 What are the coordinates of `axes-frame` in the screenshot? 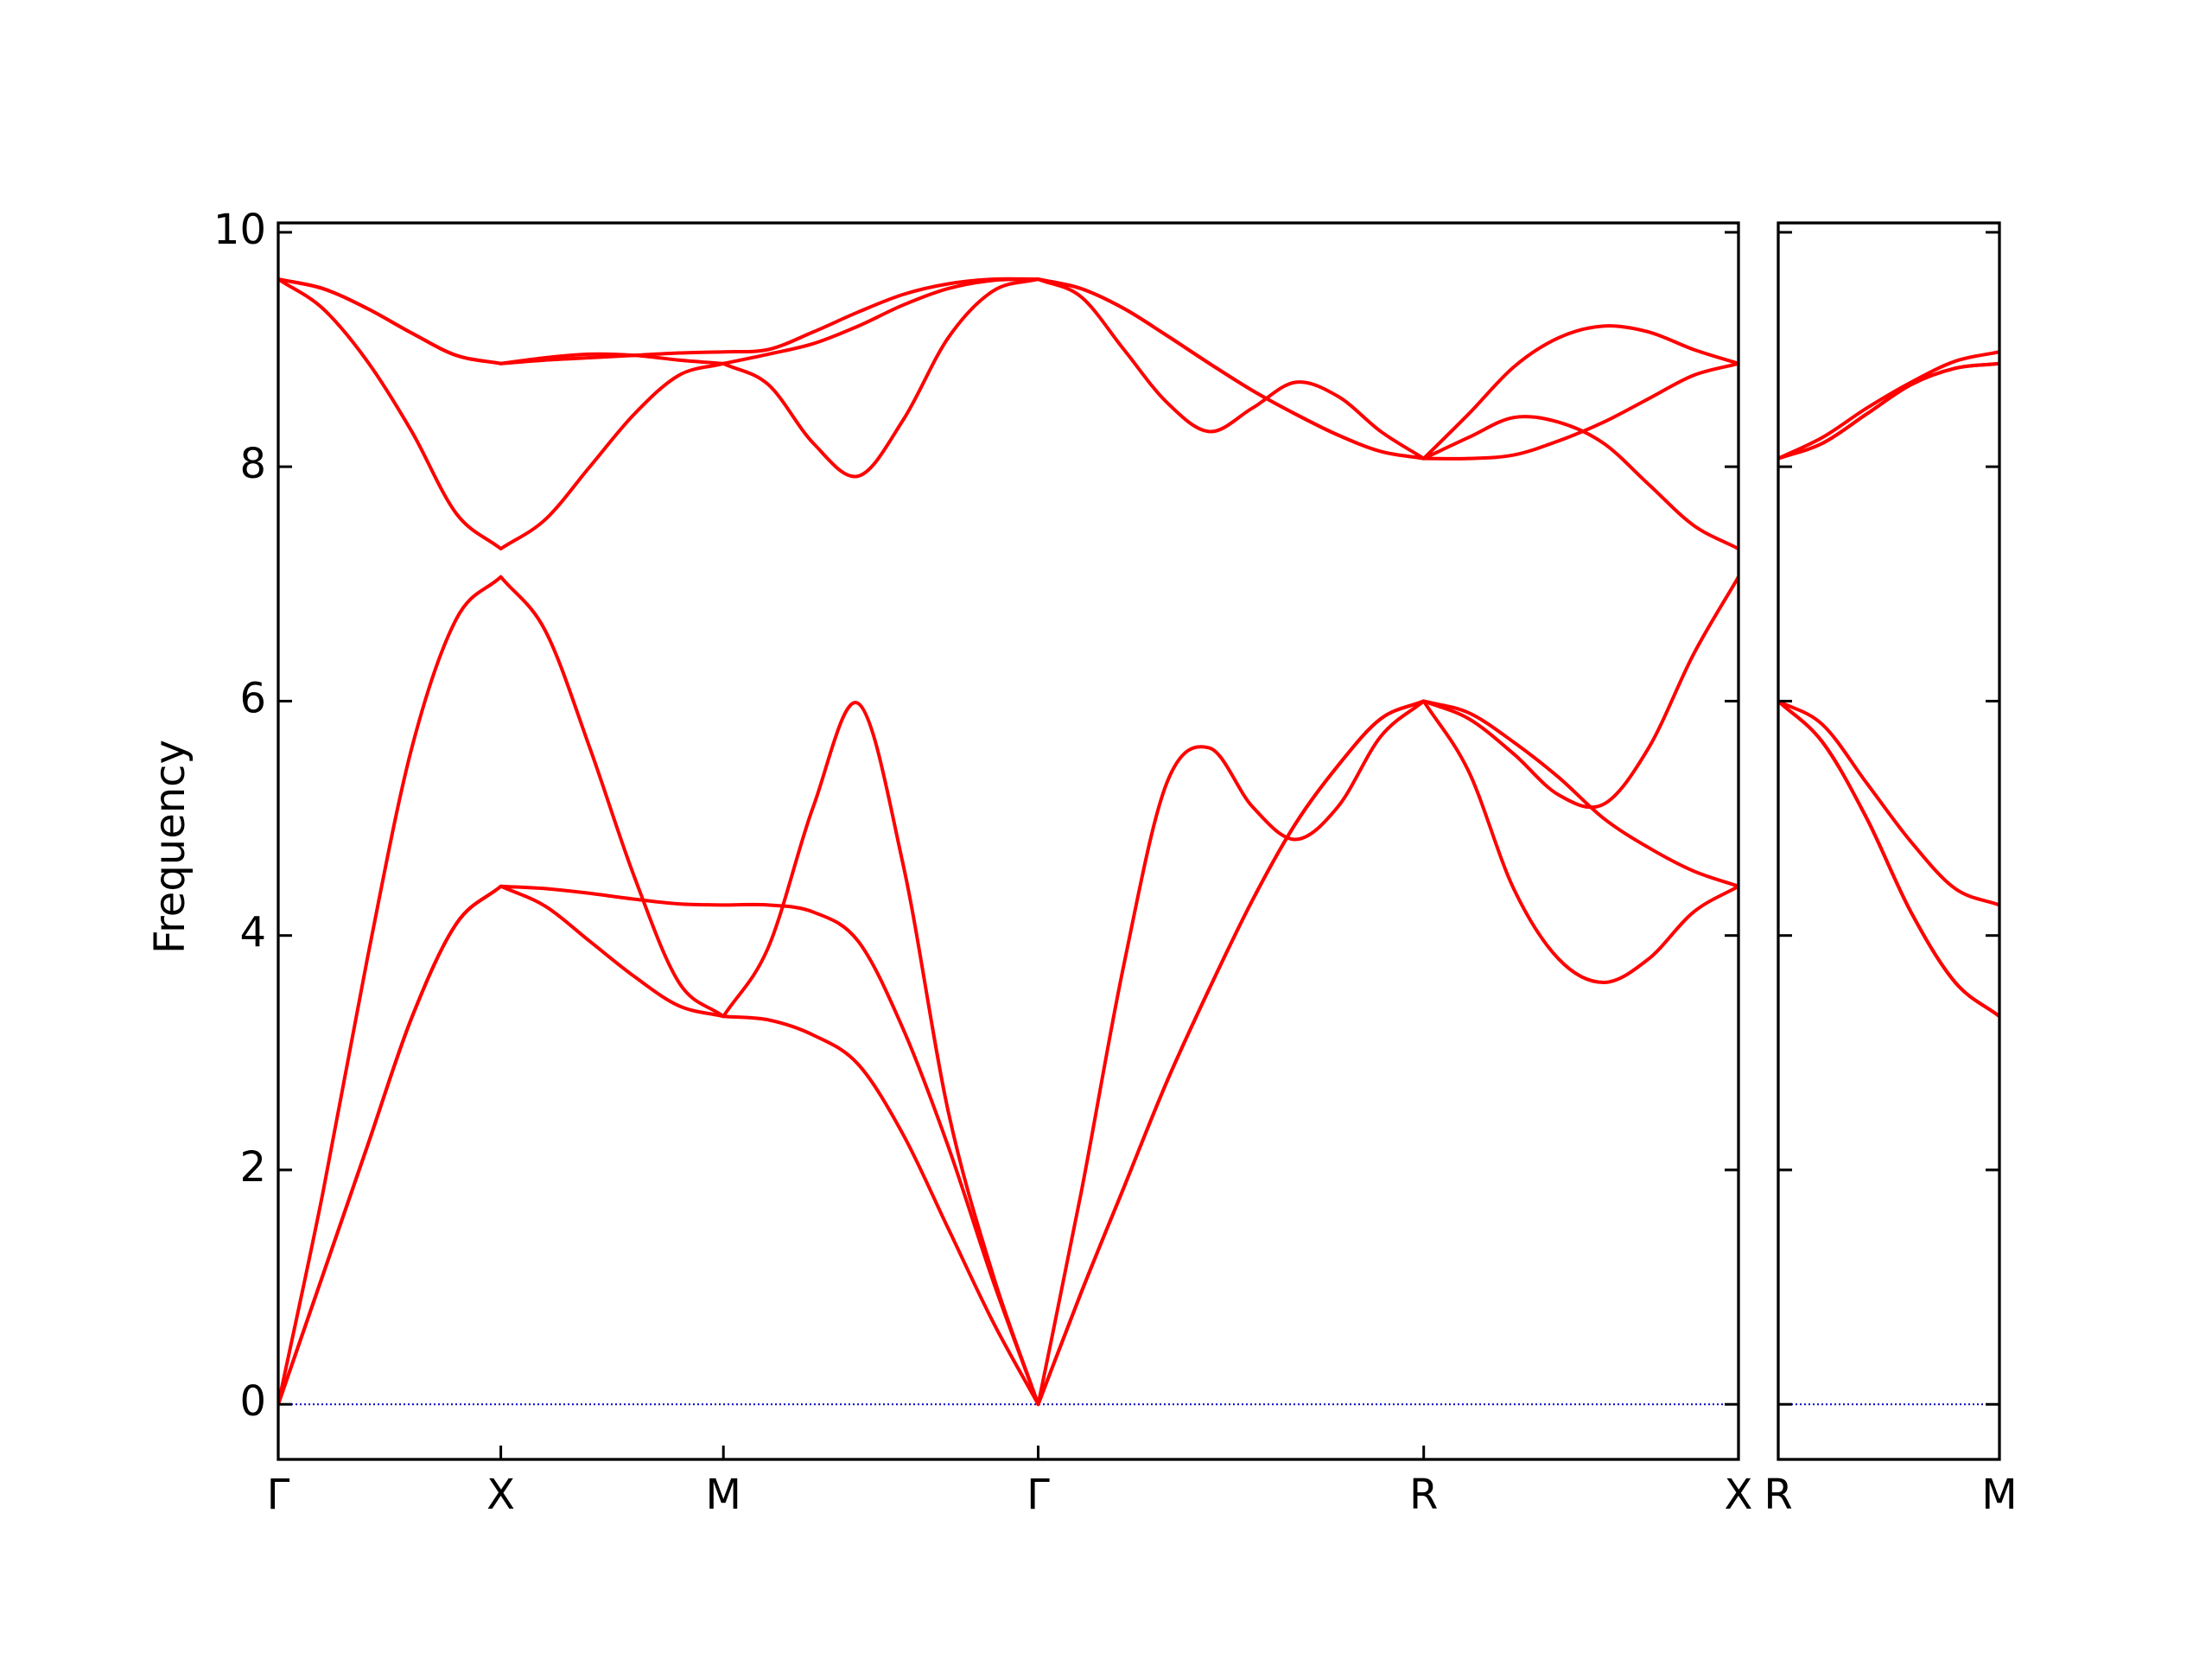 It's located at (1889, 841).